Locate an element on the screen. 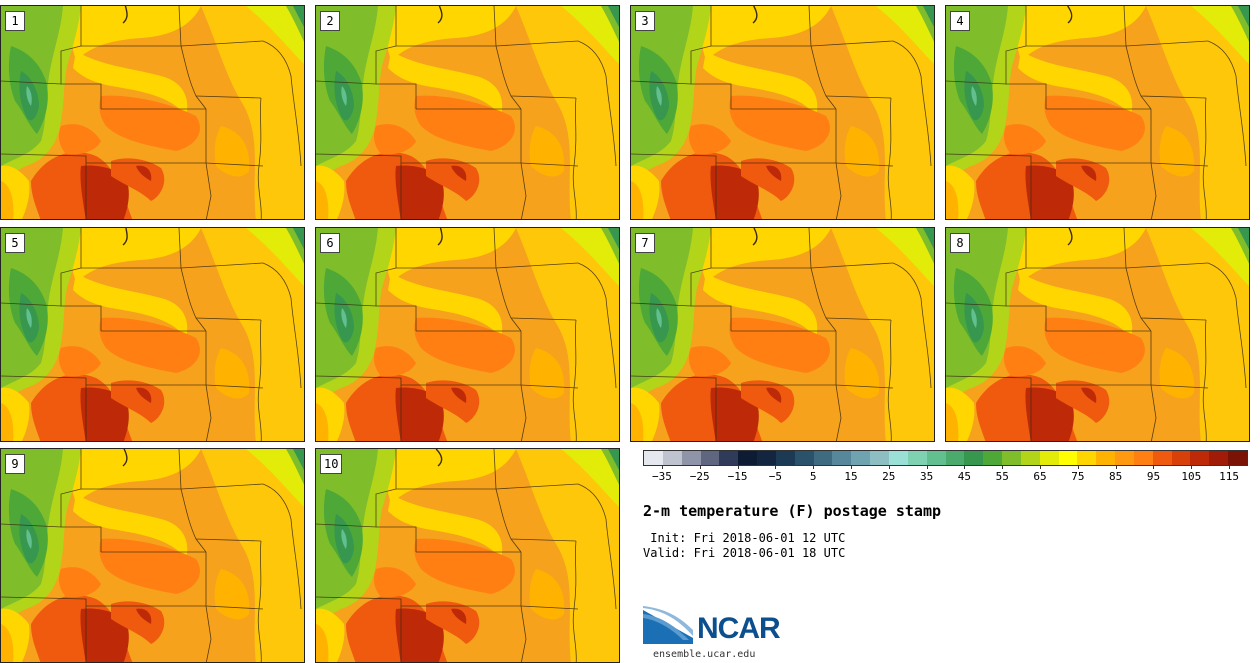  colorbar-tick-label: −35 is located at coordinates (661, 476).